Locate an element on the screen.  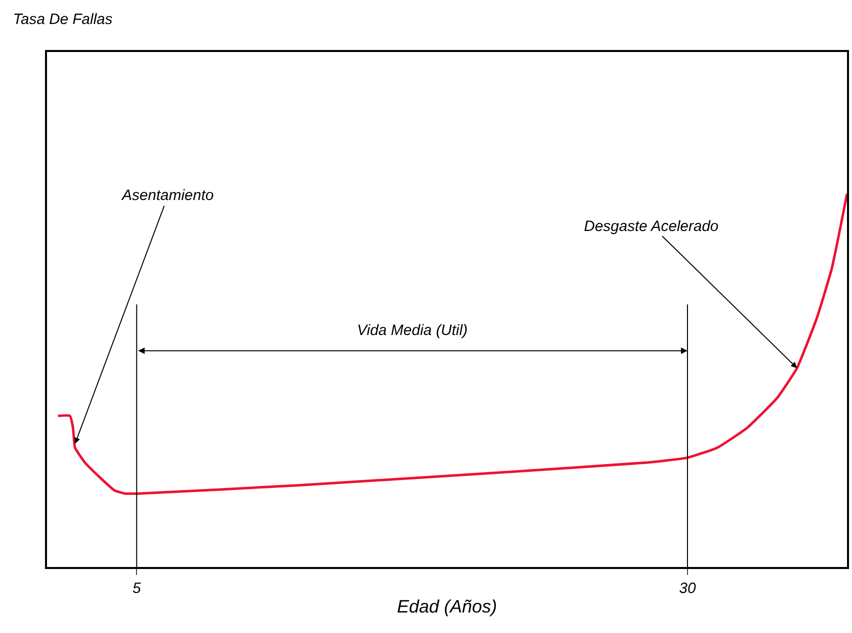
annotation: Vida Media (Util) is located at coordinates (412, 330).